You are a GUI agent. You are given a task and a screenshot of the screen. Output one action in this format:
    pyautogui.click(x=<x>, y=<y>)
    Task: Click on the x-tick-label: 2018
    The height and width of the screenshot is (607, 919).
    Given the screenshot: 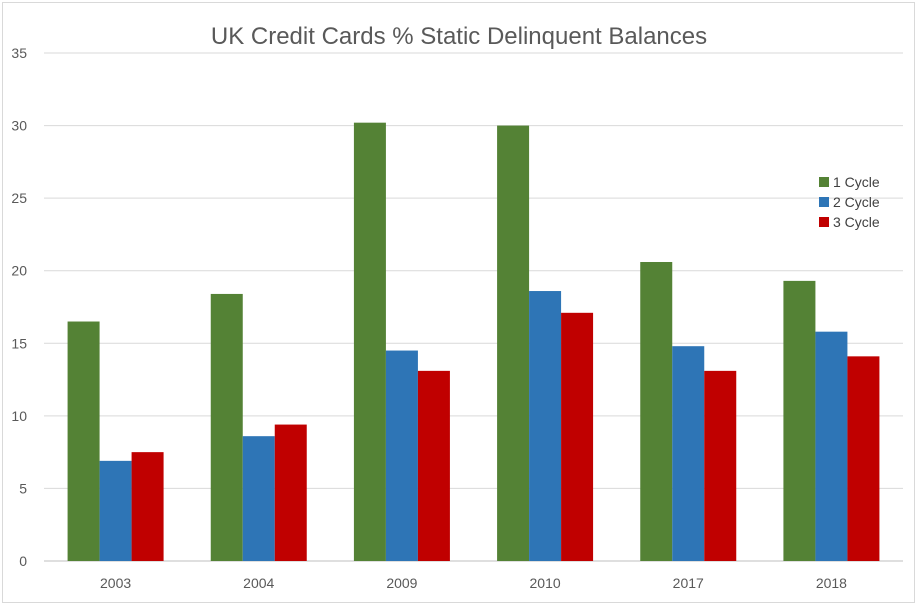 What is the action you would take?
    pyautogui.click(x=831, y=583)
    